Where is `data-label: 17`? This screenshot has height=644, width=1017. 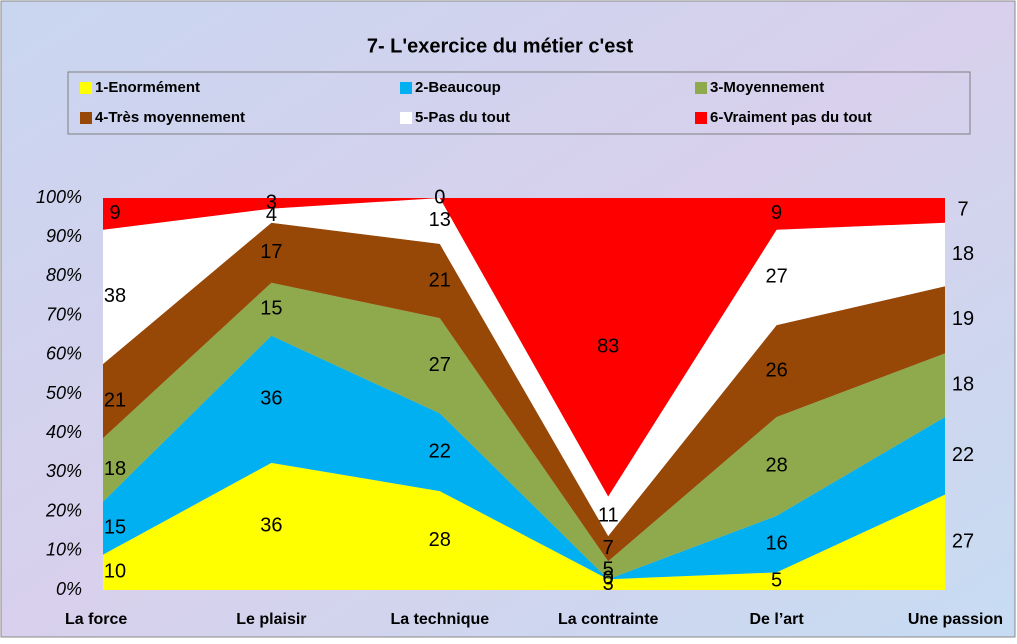 data-label: 17 is located at coordinates (271, 252).